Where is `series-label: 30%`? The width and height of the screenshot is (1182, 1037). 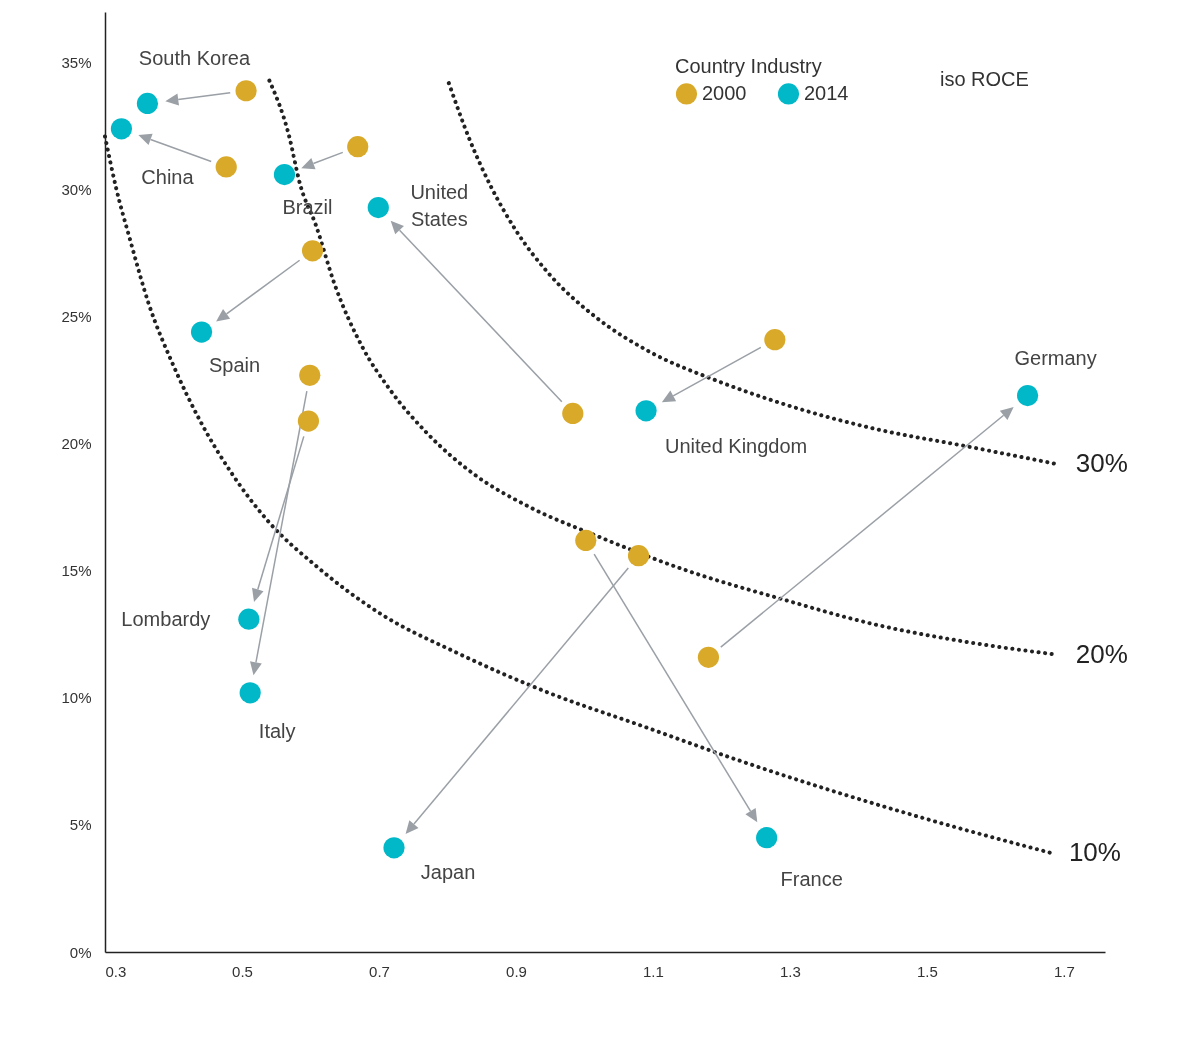 series-label: 30% is located at coordinates (1101, 463).